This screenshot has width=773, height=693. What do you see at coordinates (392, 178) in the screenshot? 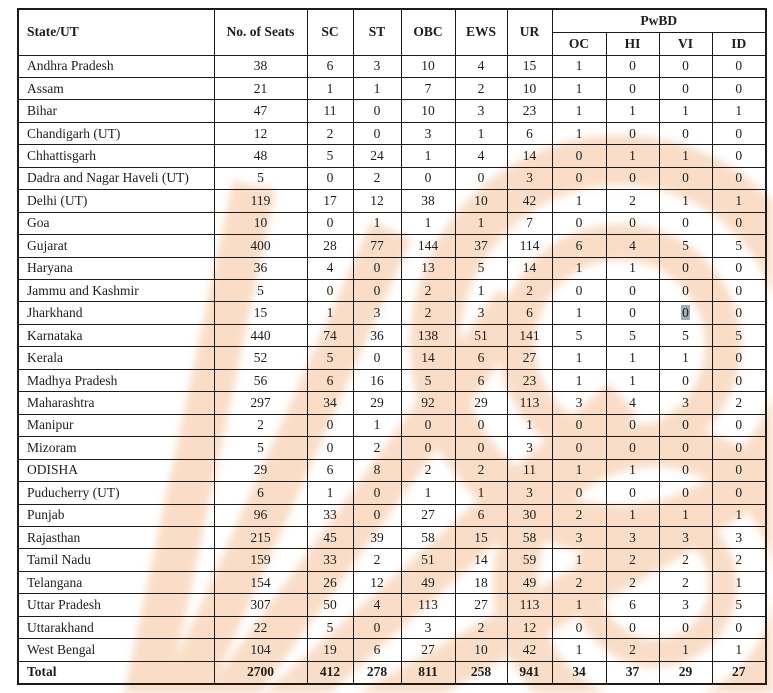
I see `table-row: Dadra and Nagar Haveli (UT) 5 0 2 0 0 3 0 0 0 0` at bounding box center [392, 178].